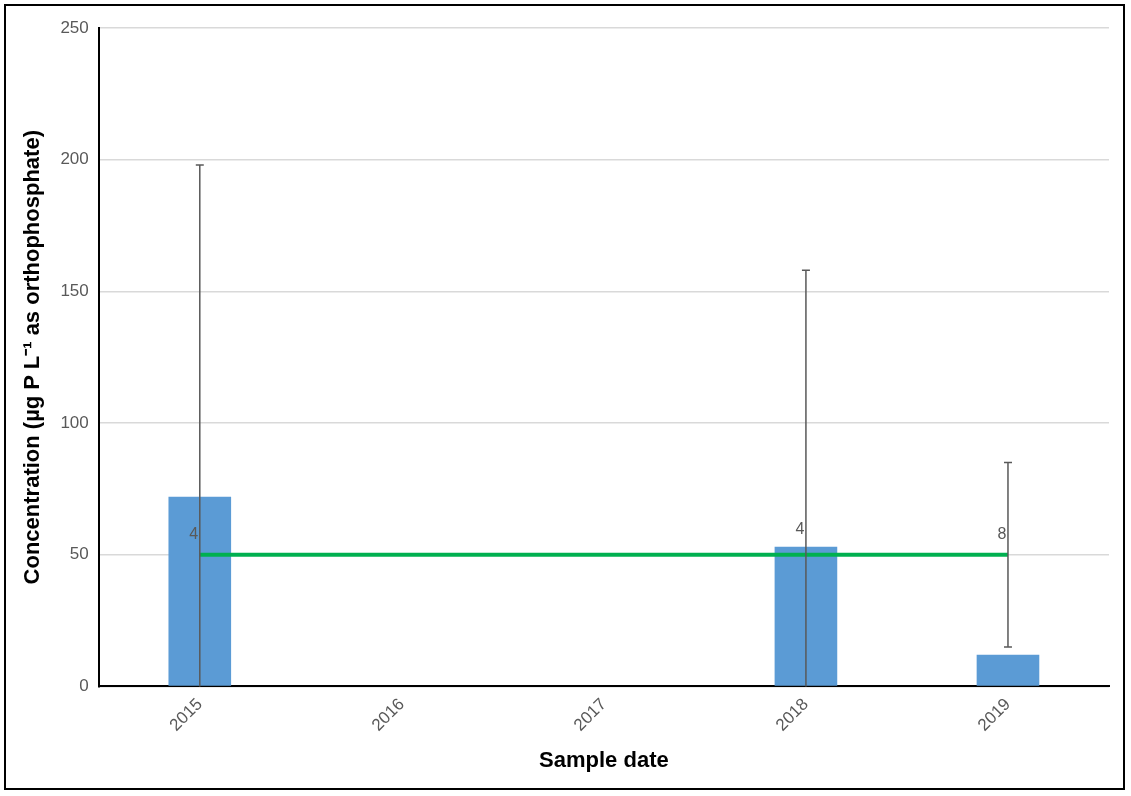 The height and width of the screenshot is (796, 1131). I want to click on y-axis-title: Concentration (µg P L⁻¹ as orthophosphate), so click(32, 357).